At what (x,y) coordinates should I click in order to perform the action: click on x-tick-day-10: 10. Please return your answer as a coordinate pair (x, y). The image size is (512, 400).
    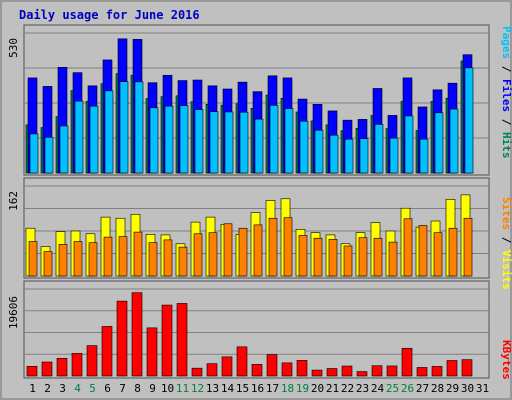
    Looking at the image, I should click on (167, 388).